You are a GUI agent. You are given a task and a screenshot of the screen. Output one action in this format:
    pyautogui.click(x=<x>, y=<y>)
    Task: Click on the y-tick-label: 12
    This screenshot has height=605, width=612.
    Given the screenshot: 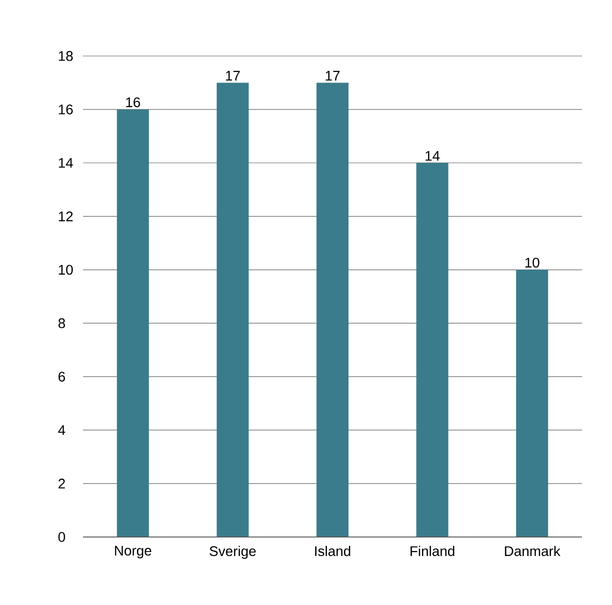 What is the action you would take?
    pyautogui.click(x=65, y=216)
    